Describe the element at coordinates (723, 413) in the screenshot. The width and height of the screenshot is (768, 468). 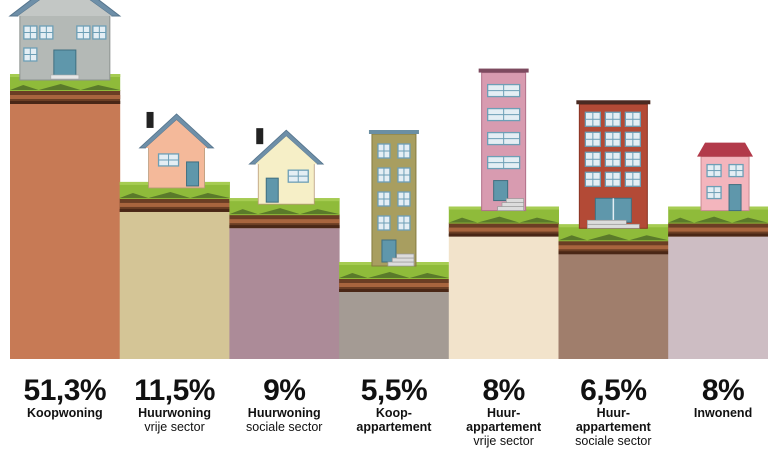
I see `category-name: Inwonend` at that location.